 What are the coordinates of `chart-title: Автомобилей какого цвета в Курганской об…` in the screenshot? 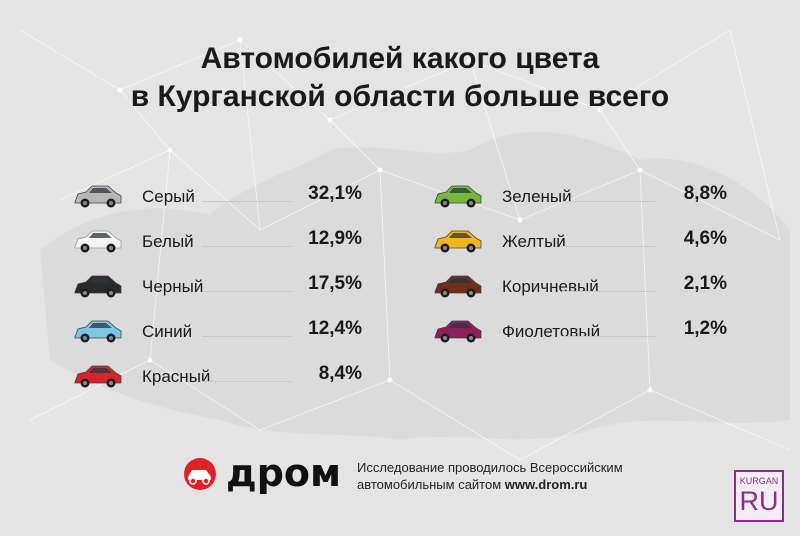 It's located at (400, 78).